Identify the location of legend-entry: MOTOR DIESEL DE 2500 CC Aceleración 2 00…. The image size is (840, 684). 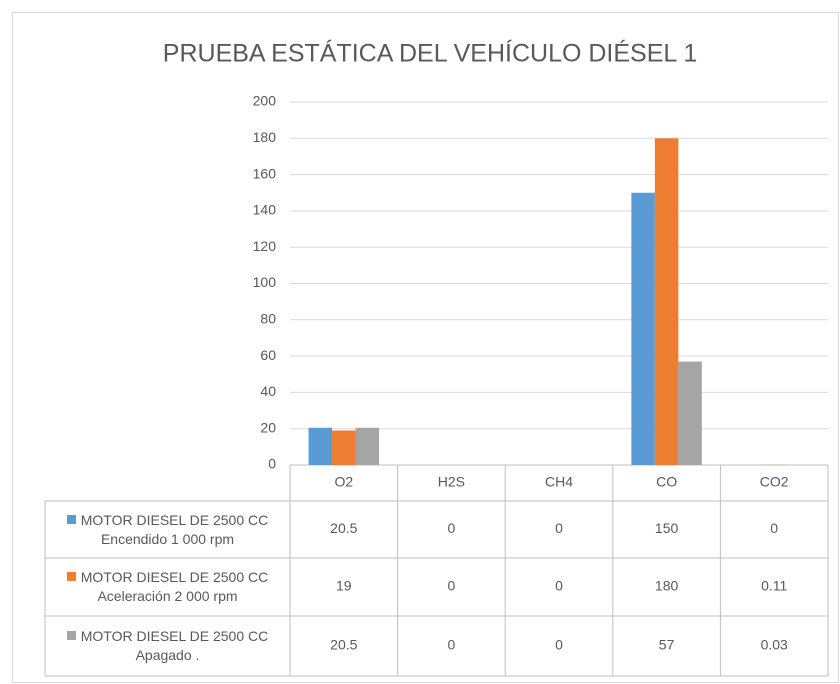
(167, 587).